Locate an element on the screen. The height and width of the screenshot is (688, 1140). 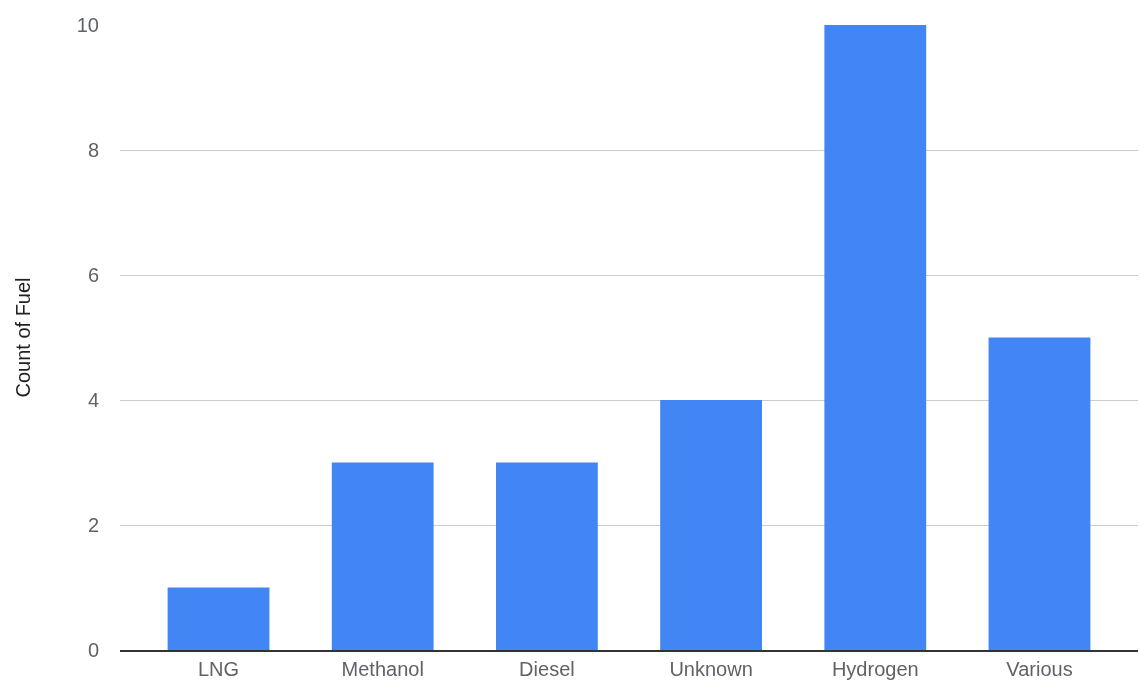
y-tick-label: 4 is located at coordinates (93, 400).